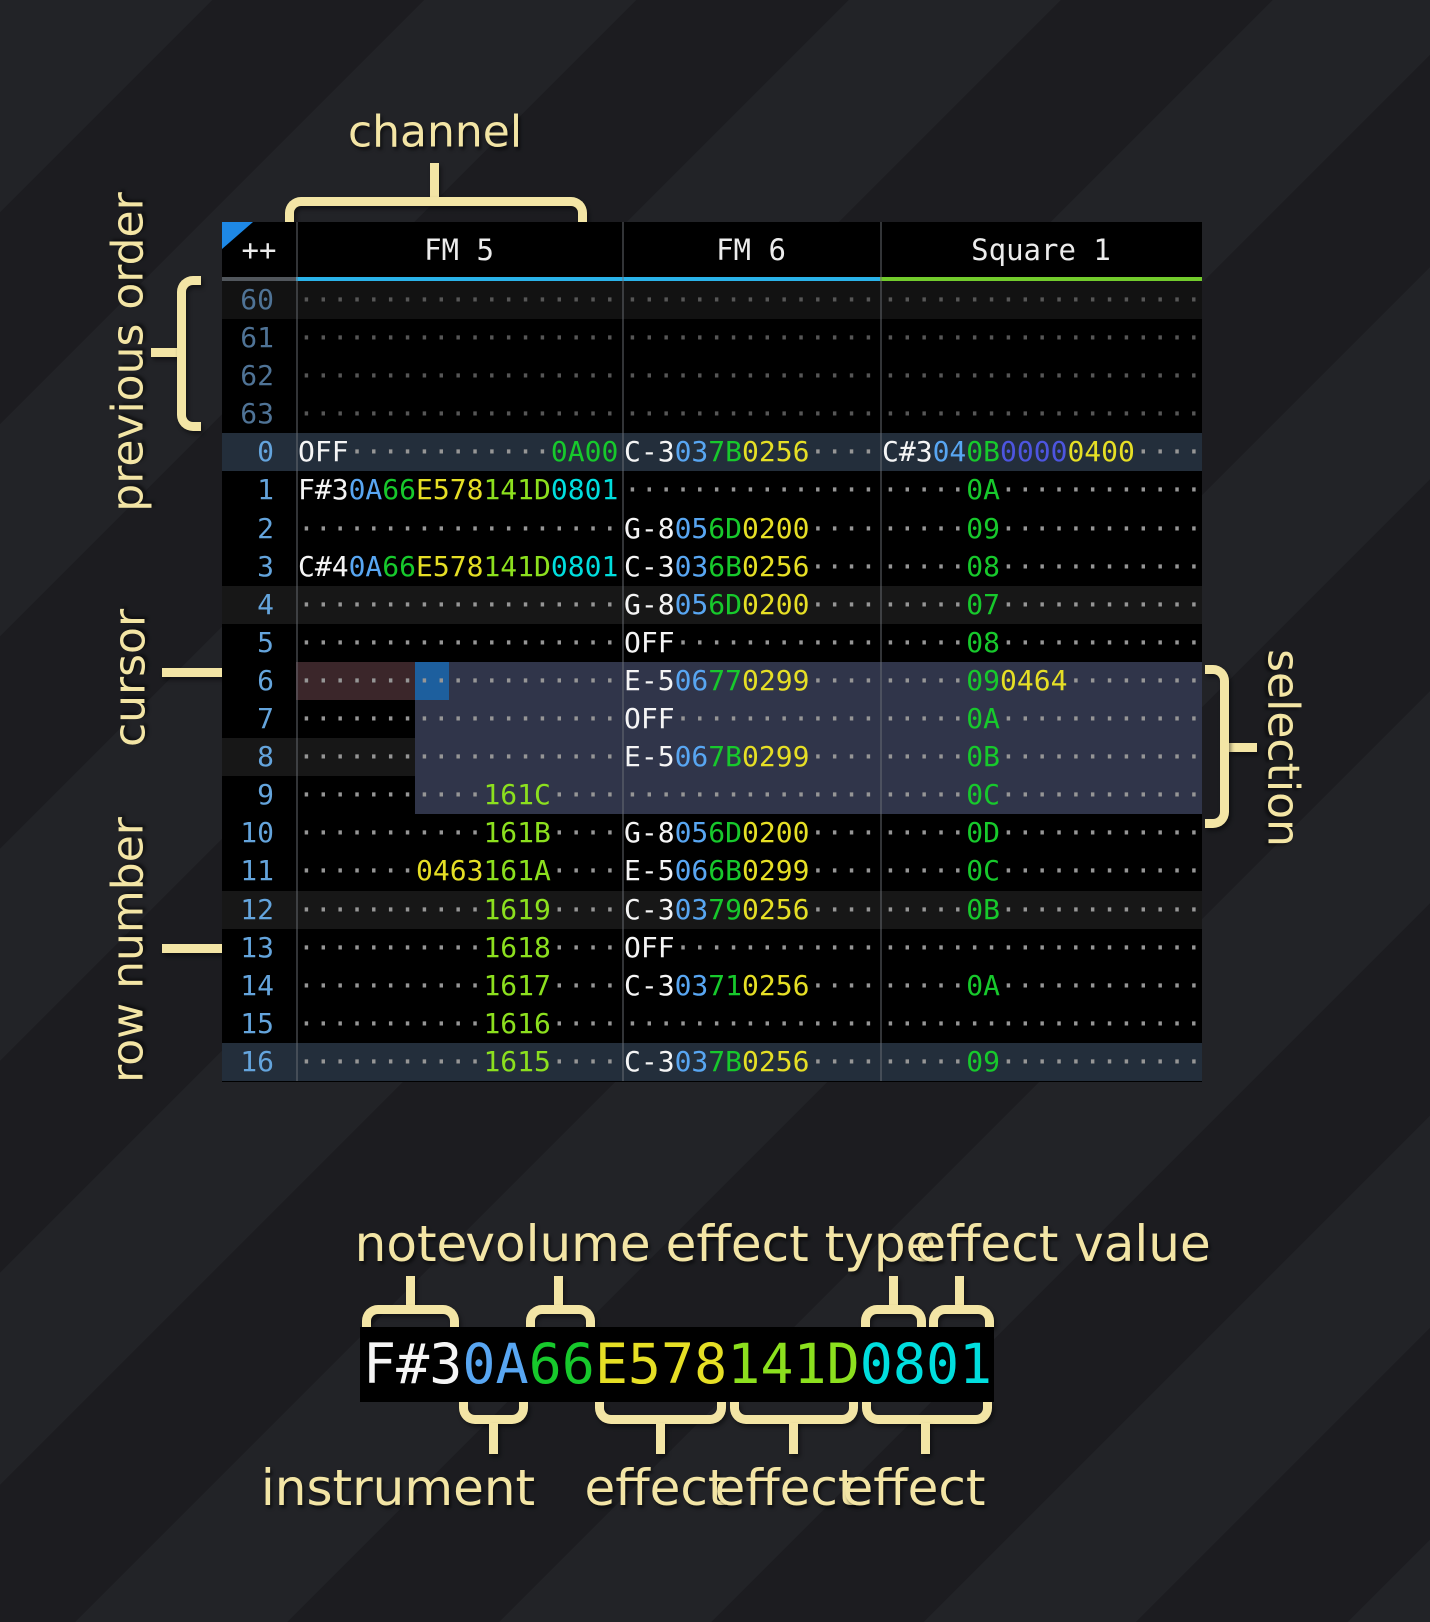  I want to click on pattern-cell: ·····090464········, so click(1041, 681).